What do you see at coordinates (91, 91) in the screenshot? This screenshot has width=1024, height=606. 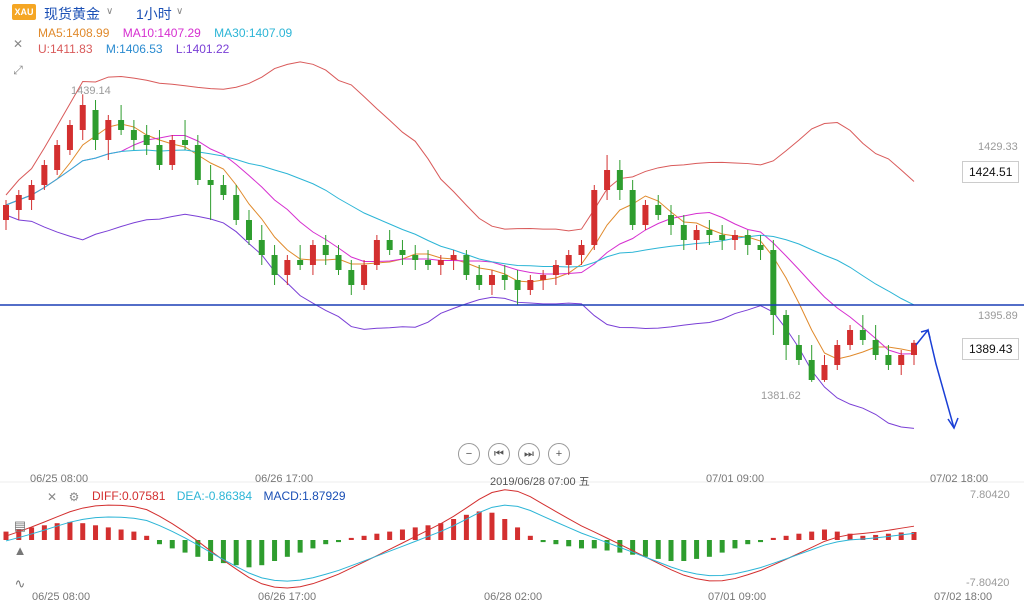 I see `peak-annotation: 1439.14` at bounding box center [91, 91].